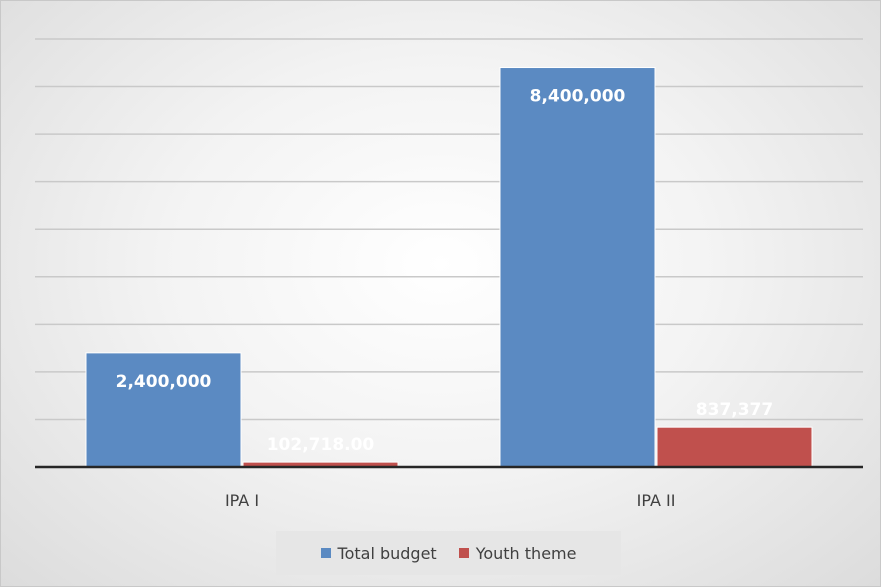 The width and height of the screenshot is (881, 587). I want to click on legend-swatch-youth-theme, so click(463, 553).